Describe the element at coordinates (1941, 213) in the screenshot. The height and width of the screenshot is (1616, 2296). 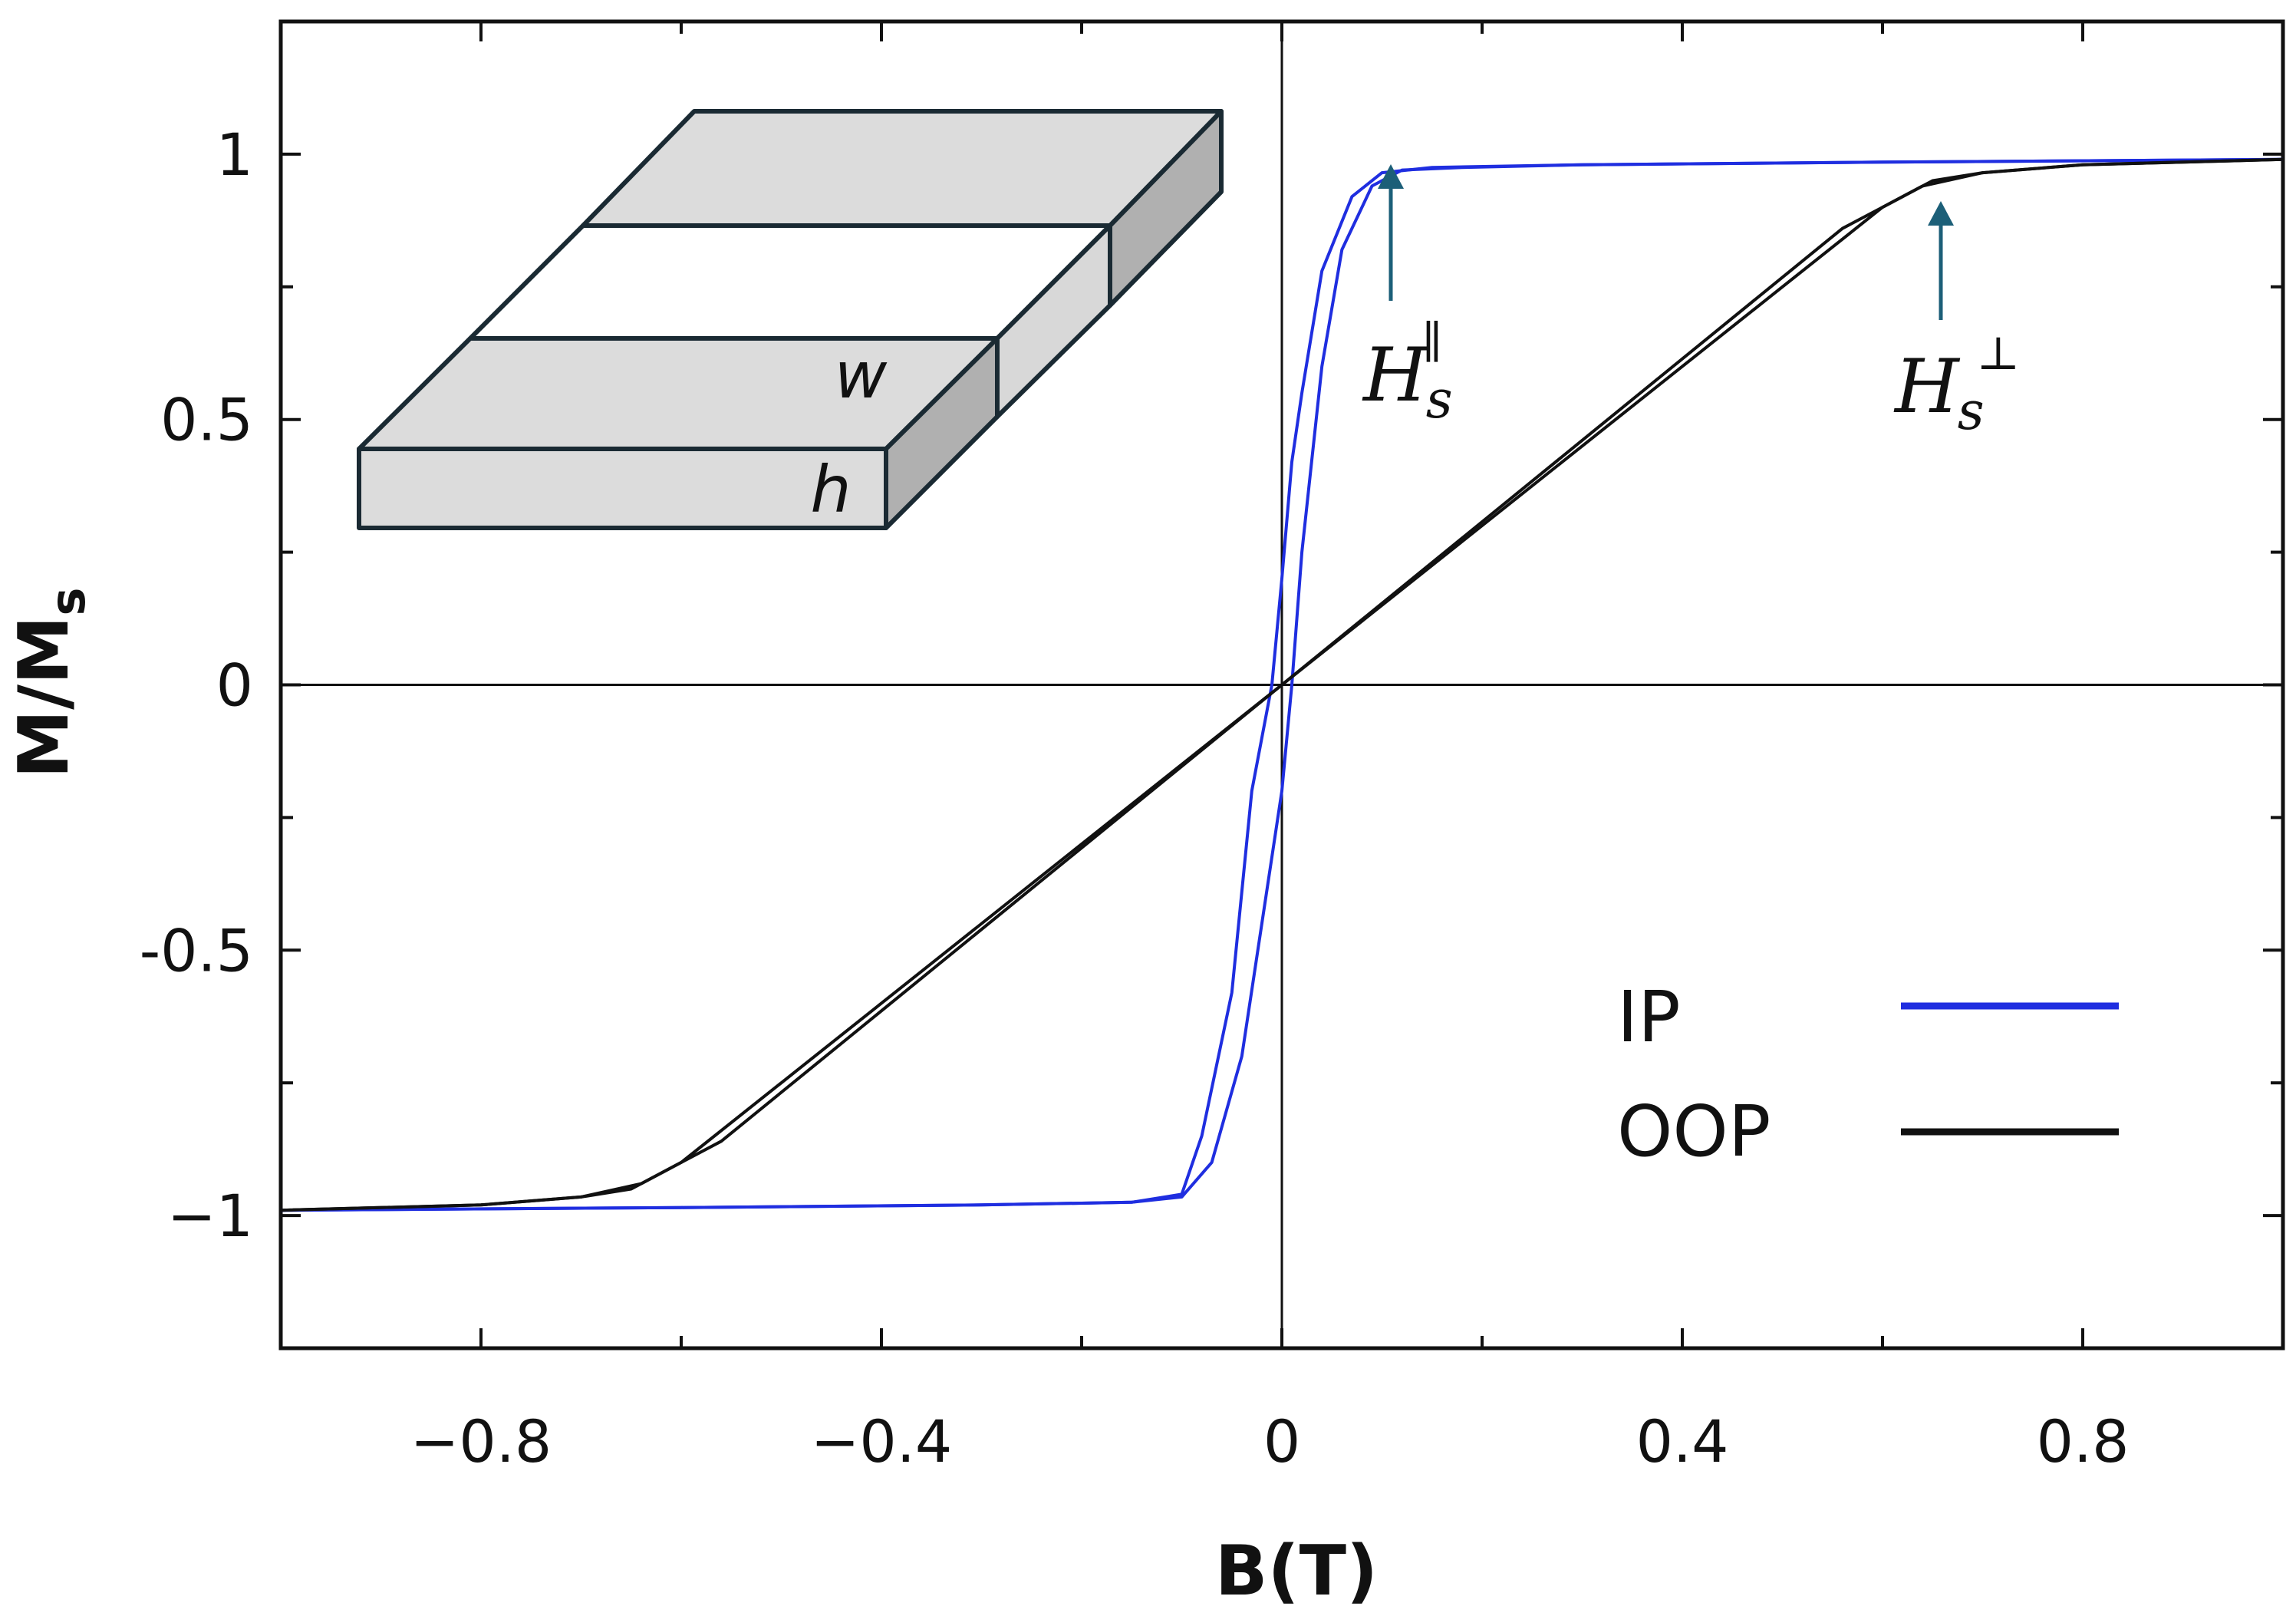
I see `arrow-head-hs-perp` at that location.